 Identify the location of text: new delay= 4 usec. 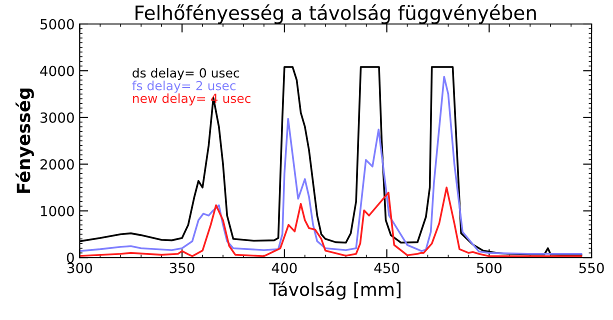
(191, 99).